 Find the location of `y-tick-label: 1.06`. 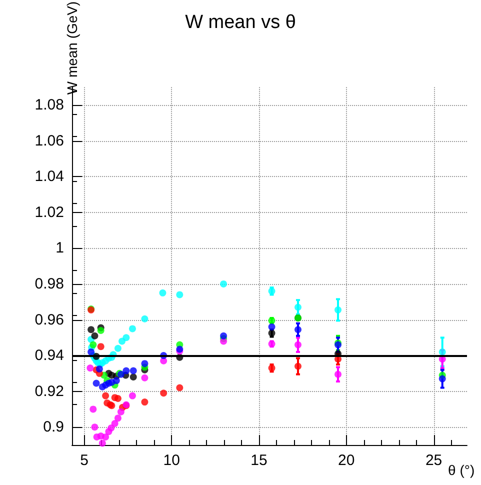

y-tick-label: 1.06 is located at coordinates (49, 141).